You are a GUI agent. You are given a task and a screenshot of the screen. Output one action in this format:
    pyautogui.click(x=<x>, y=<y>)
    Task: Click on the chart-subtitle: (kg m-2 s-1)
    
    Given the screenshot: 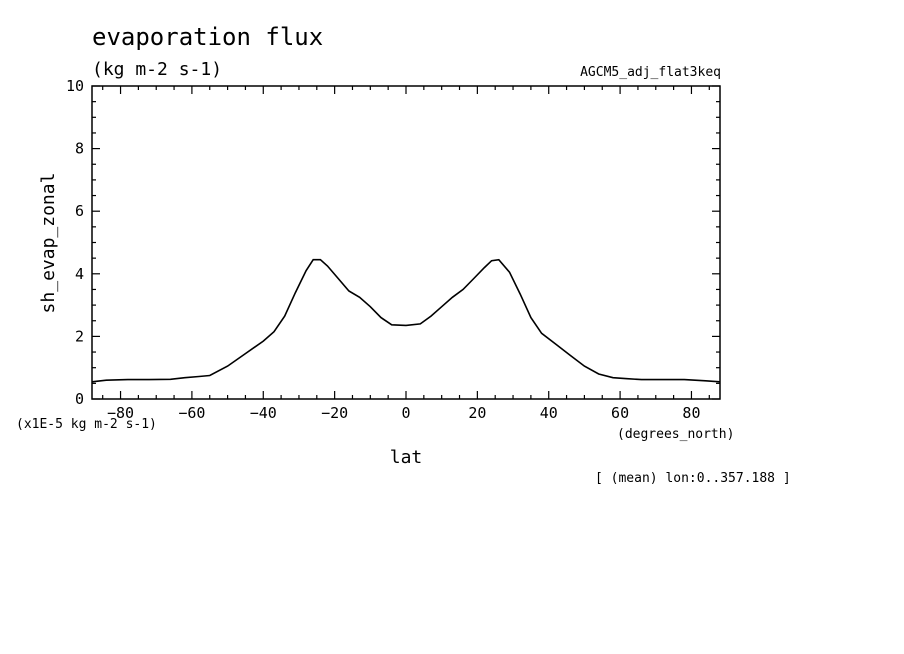 What is the action you would take?
    pyautogui.click(x=157, y=69)
    